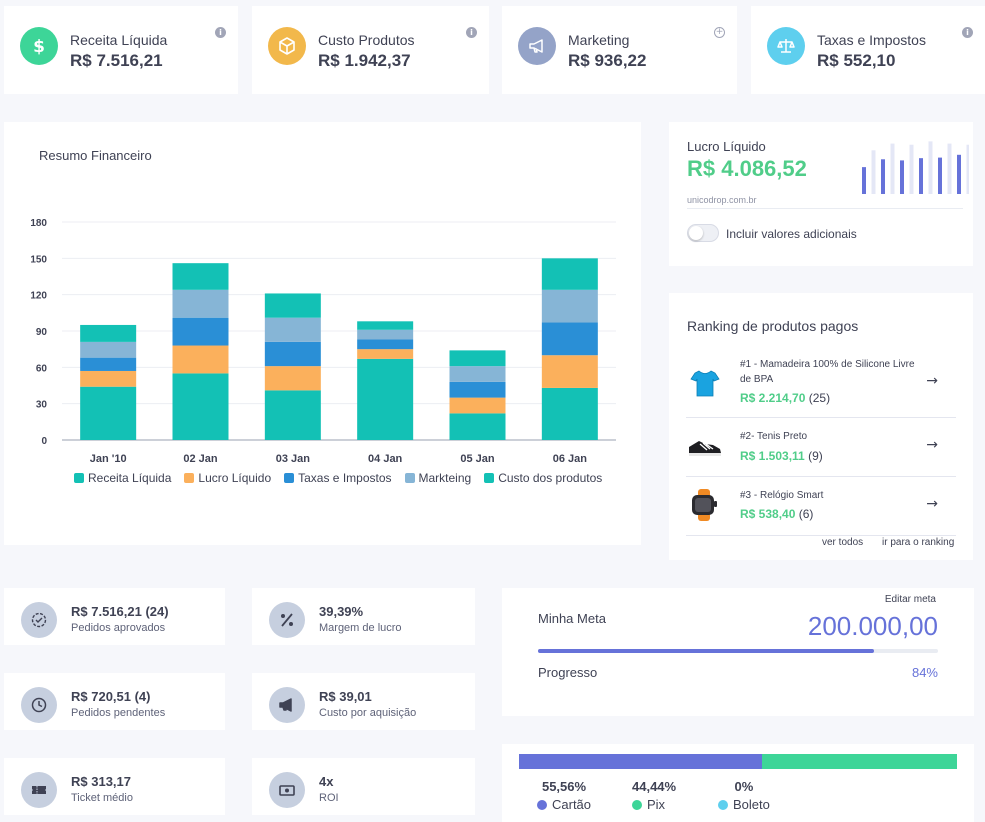 This screenshot has width=985, height=822. Describe the element at coordinates (38, 259) in the screenshot. I see `y-tick-label: 150` at that location.